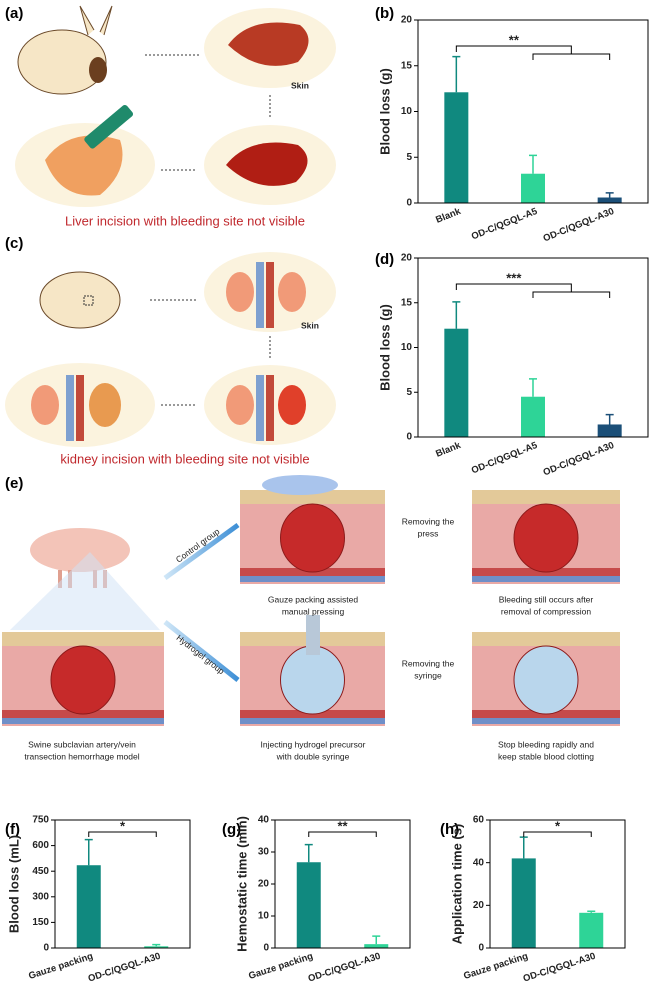  What do you see at coordinates (80, 550) in the screenshot?
I see `pig` at bounding box center [80, 550].